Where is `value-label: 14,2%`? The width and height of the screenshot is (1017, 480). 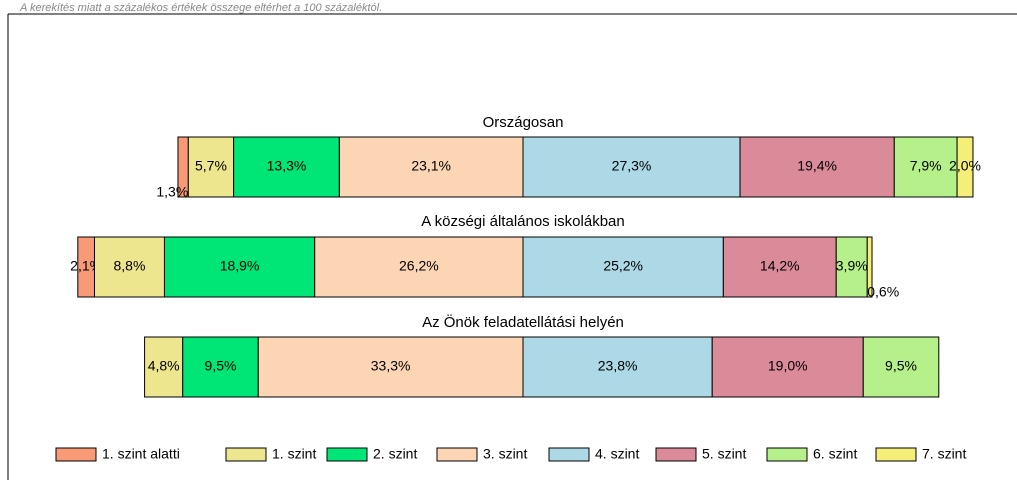 value-label: 14,2% is located at coordinates (780, 266).